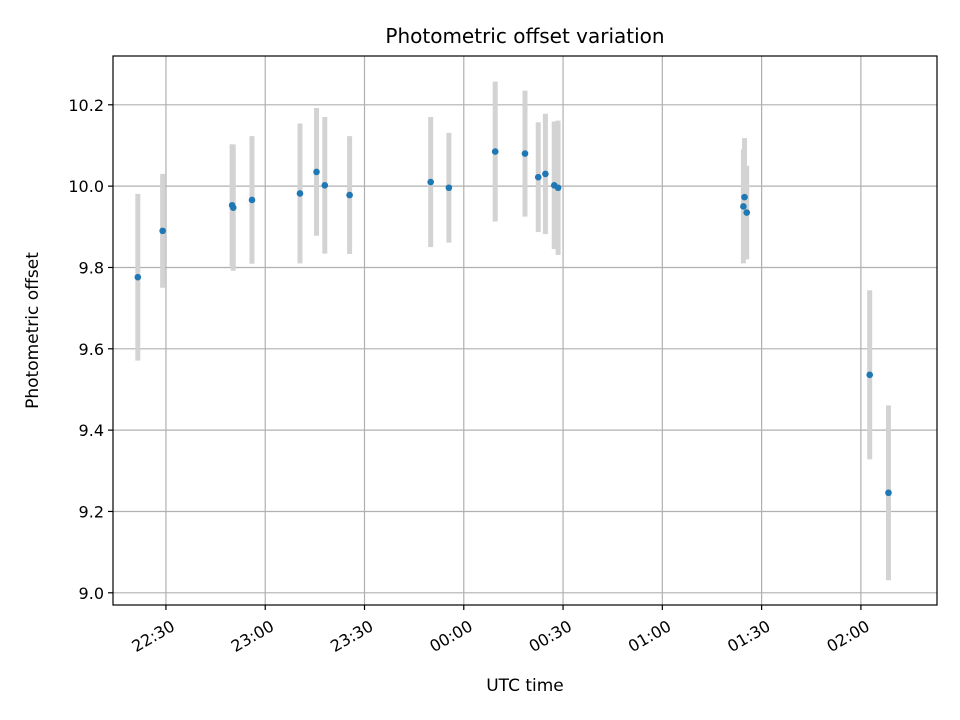 The width and height of the screenshot is (960, 720). I want to click on y-tick-label: 9.2, so click(91, 511).